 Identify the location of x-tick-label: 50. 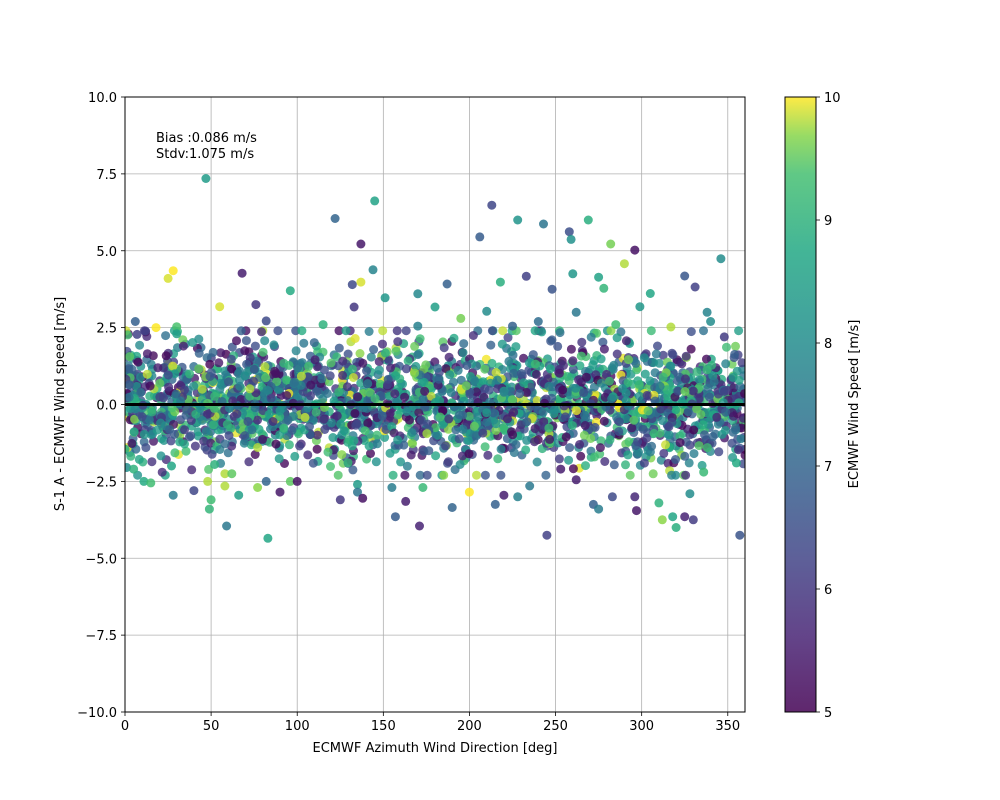
(211, 726).